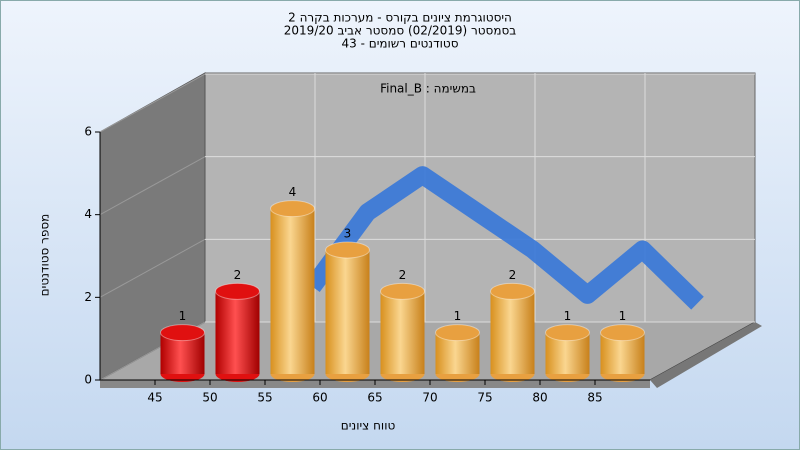 Image resolution: width=800 pixels, height=454 pixels. What do you see at coordinates (429, 398) in the screenshot?
I see `x-tick-label: 70` at bounding box center [429, 398].